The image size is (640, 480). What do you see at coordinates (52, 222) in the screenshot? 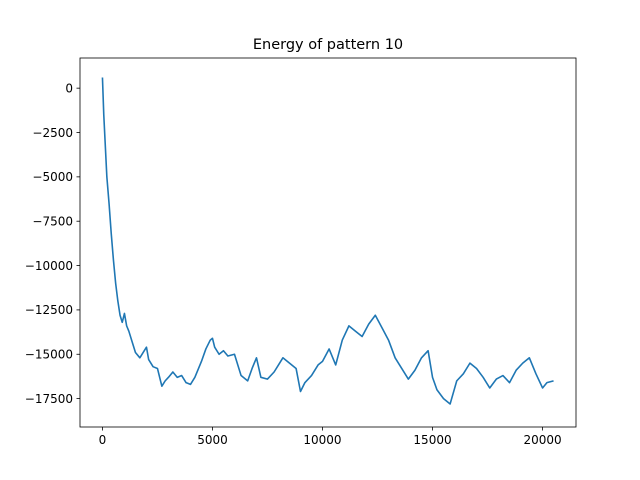
I see `y-tick-label: −7500` at bounding box center [52, 222].